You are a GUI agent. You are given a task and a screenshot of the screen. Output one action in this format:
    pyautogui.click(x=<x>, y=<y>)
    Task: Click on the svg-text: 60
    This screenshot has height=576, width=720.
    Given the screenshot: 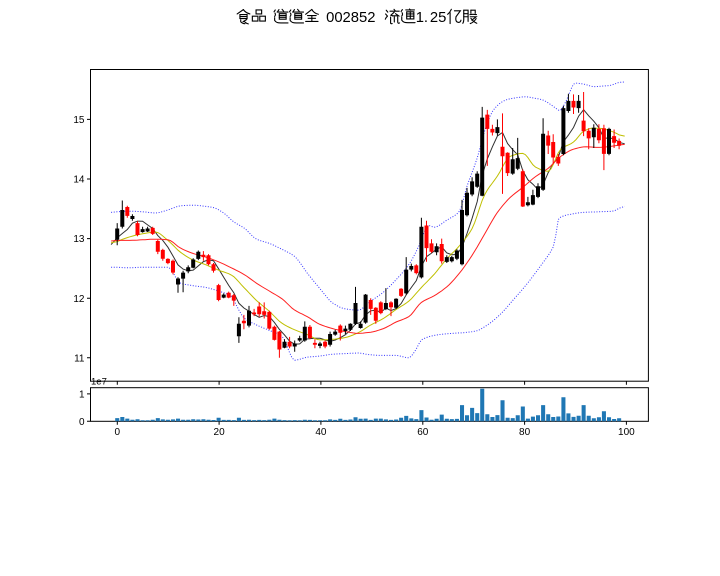 What is the action you would take?
    pyautogui.click(x=423, y=432)
    